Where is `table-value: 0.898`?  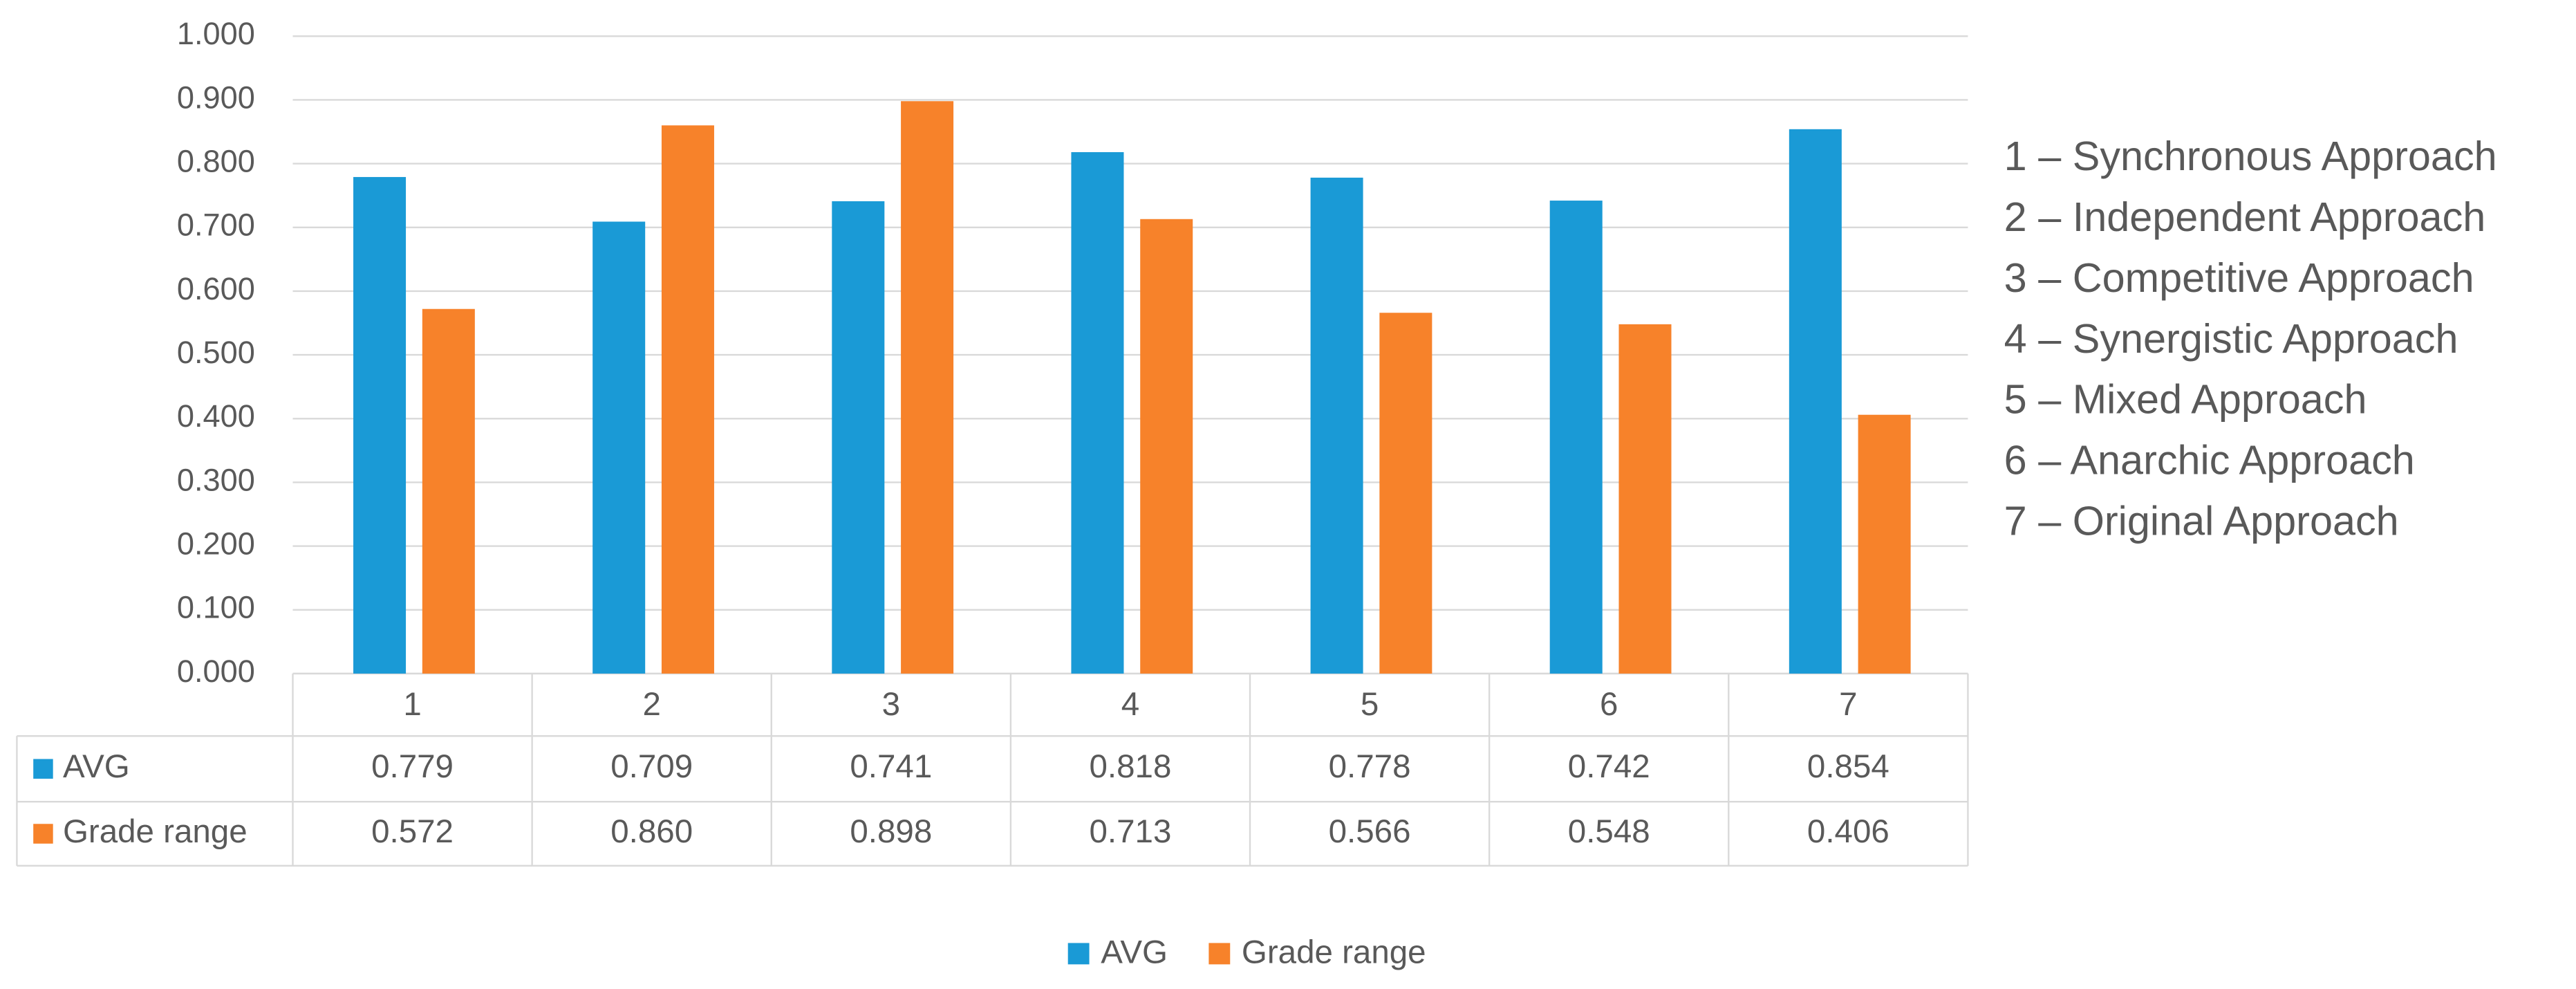 table-value: 0.898 is located at coordinates (891, 831).